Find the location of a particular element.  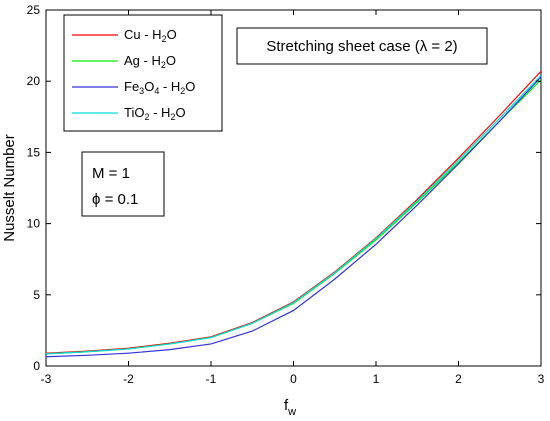

y-tick-label: 0 is located at coordinates (36, 366).